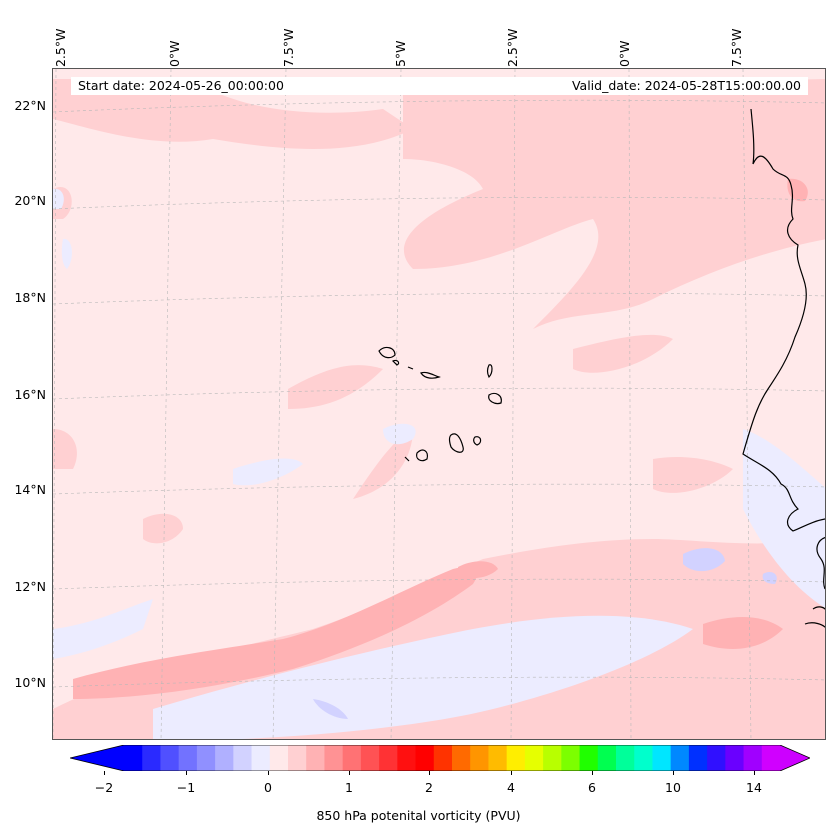 This screenshot has height=836, width=837. What do you see at coordinates (430, 375) in the screenshot?
I see `island-sao-nicolau` at bounding box center [430, 375].